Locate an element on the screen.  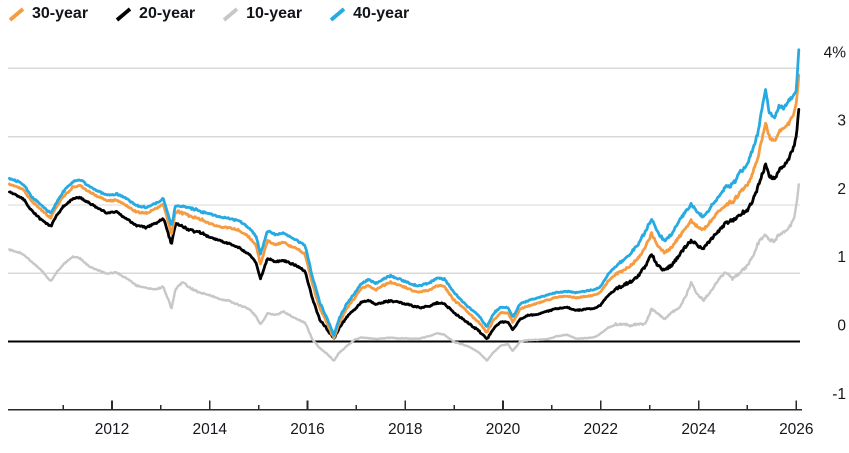
y-axis-label-1: 1 is located at coordinates (841, 257).